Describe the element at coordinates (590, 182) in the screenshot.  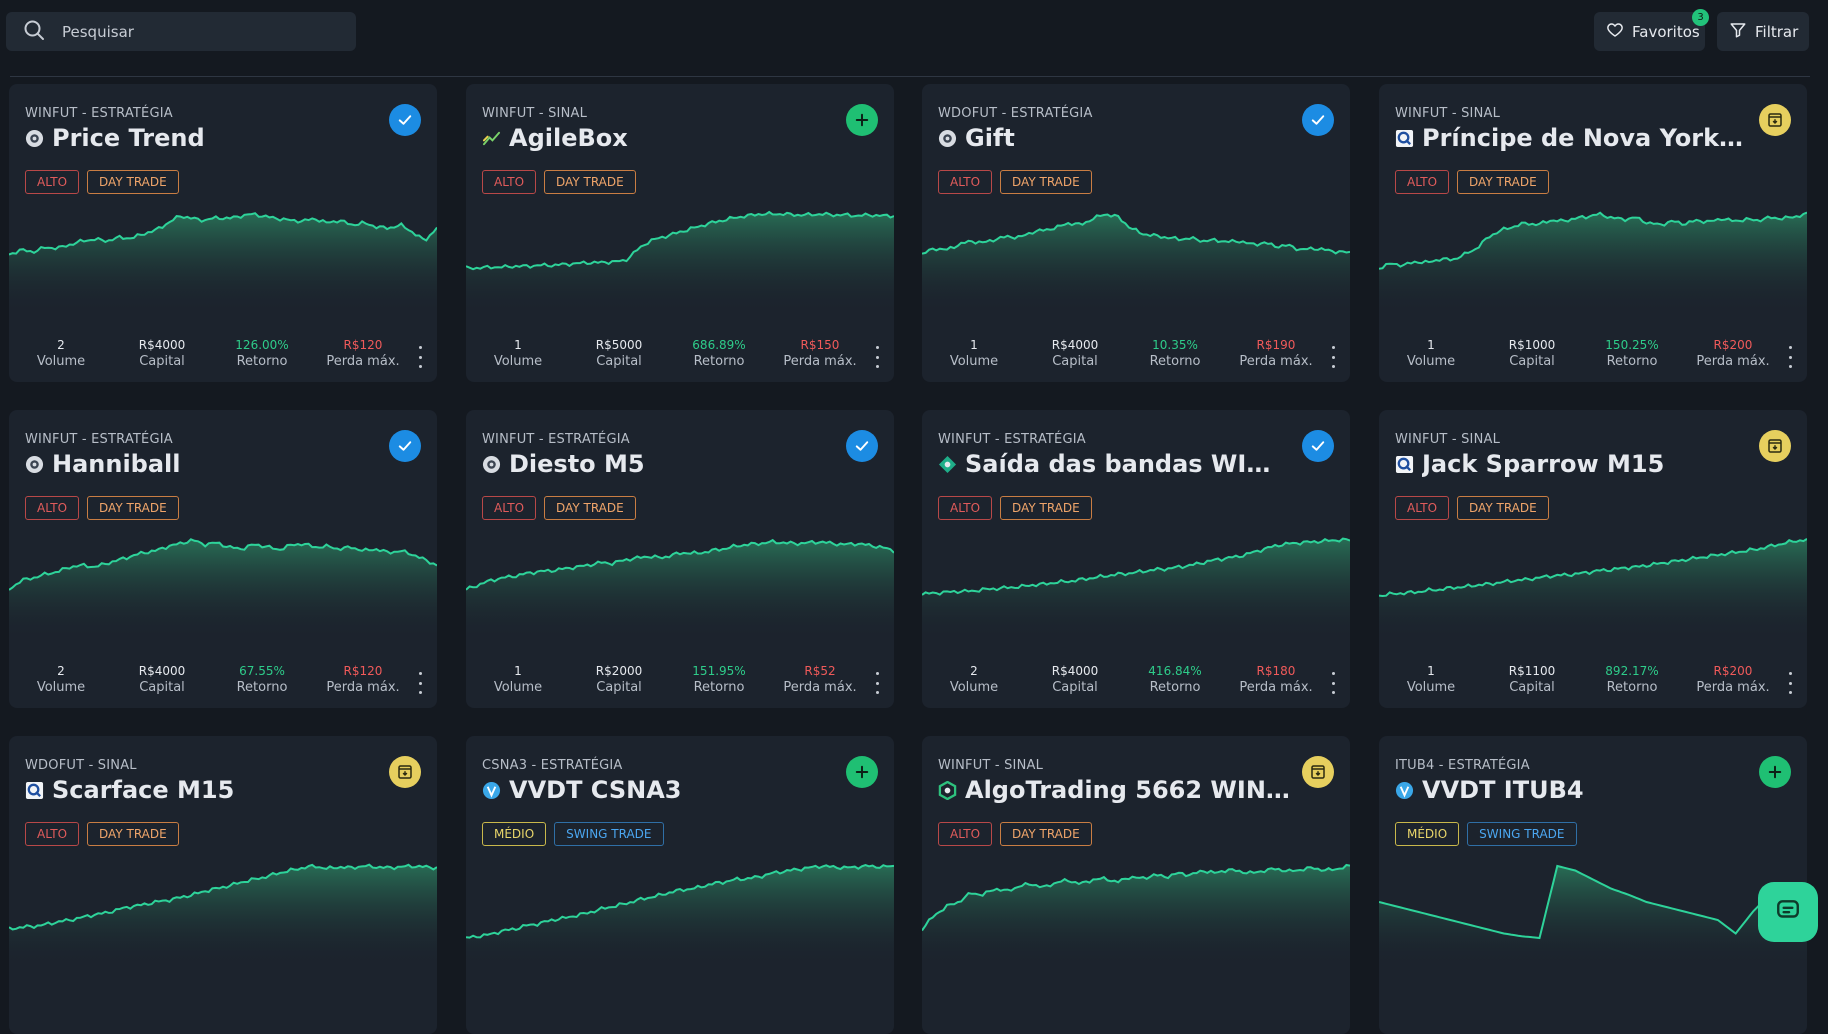
I see `trade-style-badge: DAY TRADE` at that location.